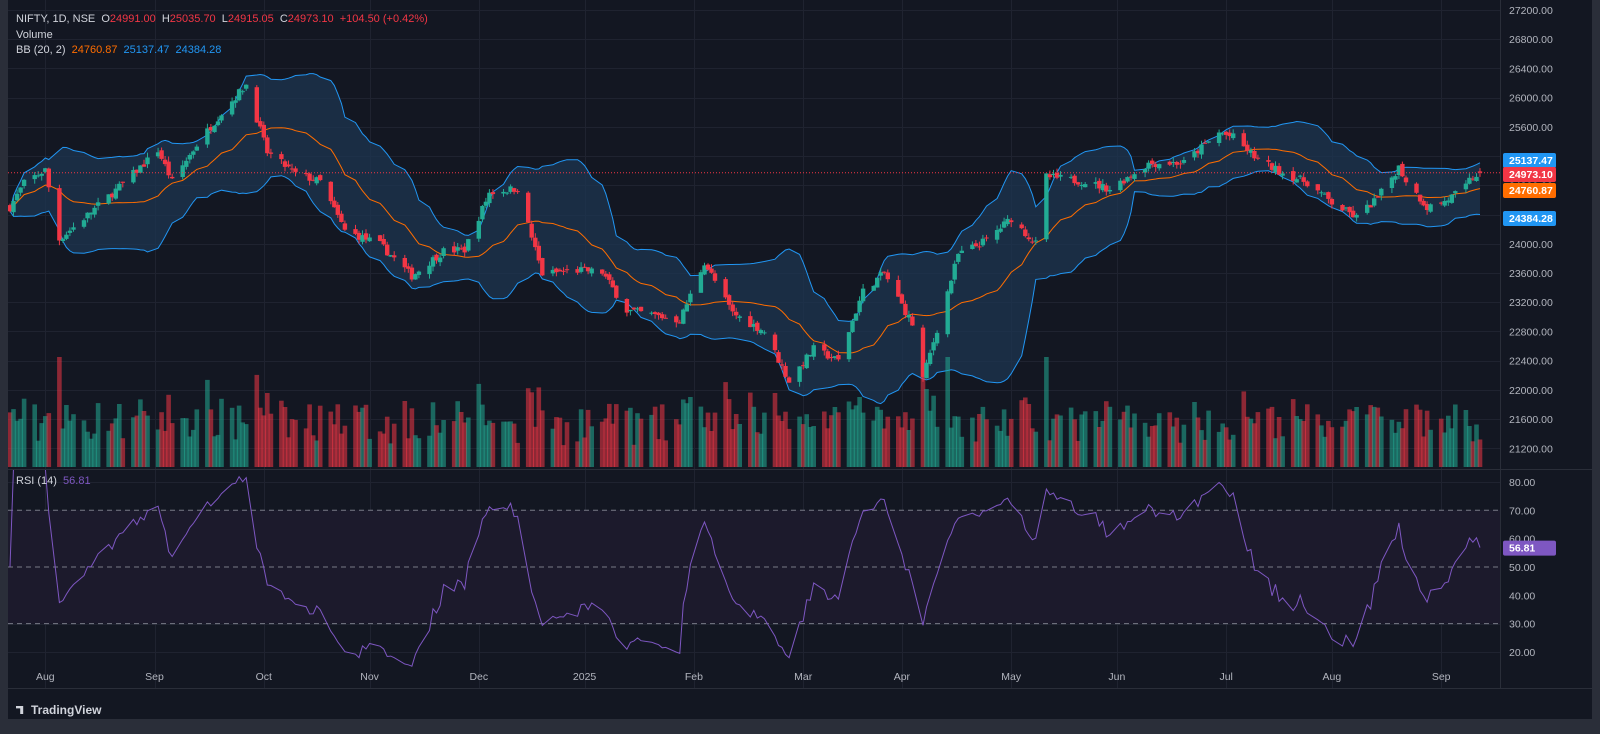 Image resolution: width=1600 pixels, height=734 pixels. What do you see at coordinates (55, 481) in the screenshot?
I see `rsi-legend: RSI (14) 56.81` at bounding box center [55, 481].